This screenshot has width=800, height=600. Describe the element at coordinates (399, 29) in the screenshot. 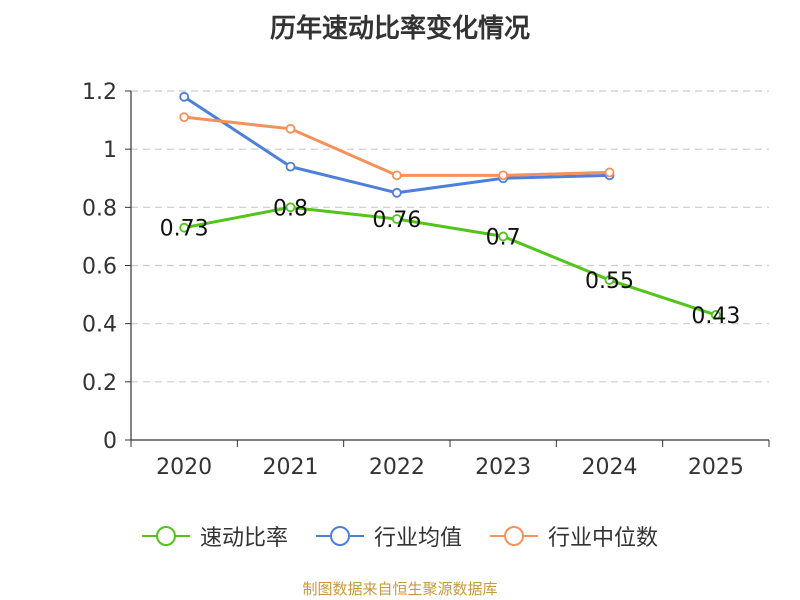

I see `chart-title: 历年速动比率变化情况` at that location.